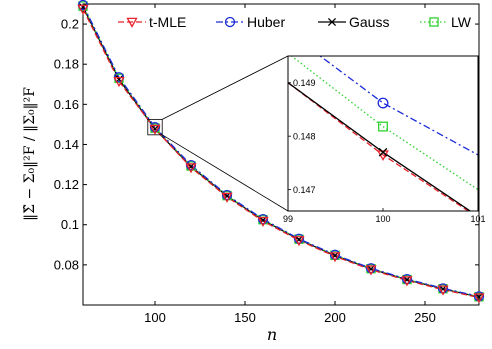 The image size is (492, 349). What do you see at coordinates (335, 317) in the screenshot?
I see `x-tick-label: 200` at bounding box center [335, 317].